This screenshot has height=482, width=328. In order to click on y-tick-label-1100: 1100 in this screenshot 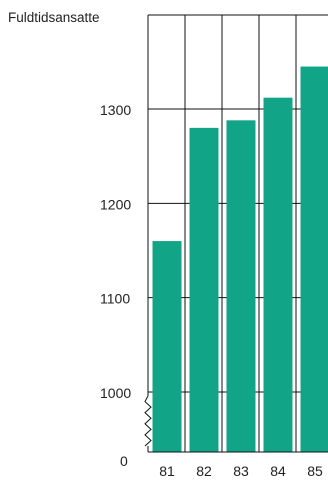, I will do `click(115, 299)`.